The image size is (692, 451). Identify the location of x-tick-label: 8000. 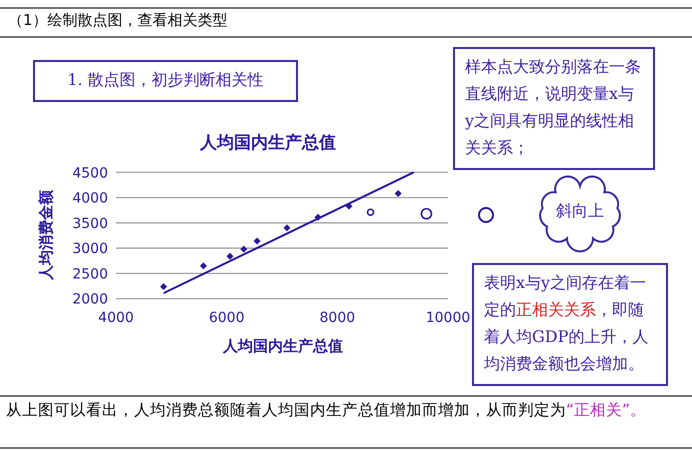
(338, 318).